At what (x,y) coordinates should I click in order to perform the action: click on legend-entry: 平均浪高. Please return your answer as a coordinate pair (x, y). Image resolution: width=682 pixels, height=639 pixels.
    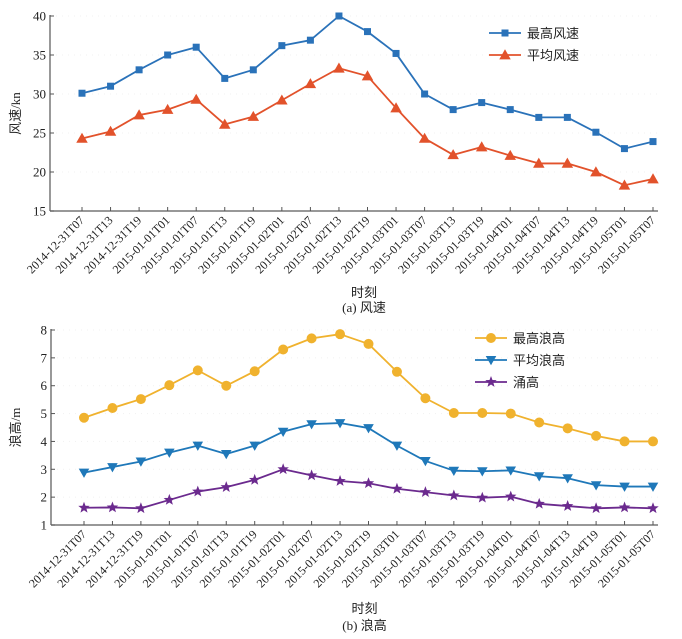
    Looking at the image, I should click on (520, 360).